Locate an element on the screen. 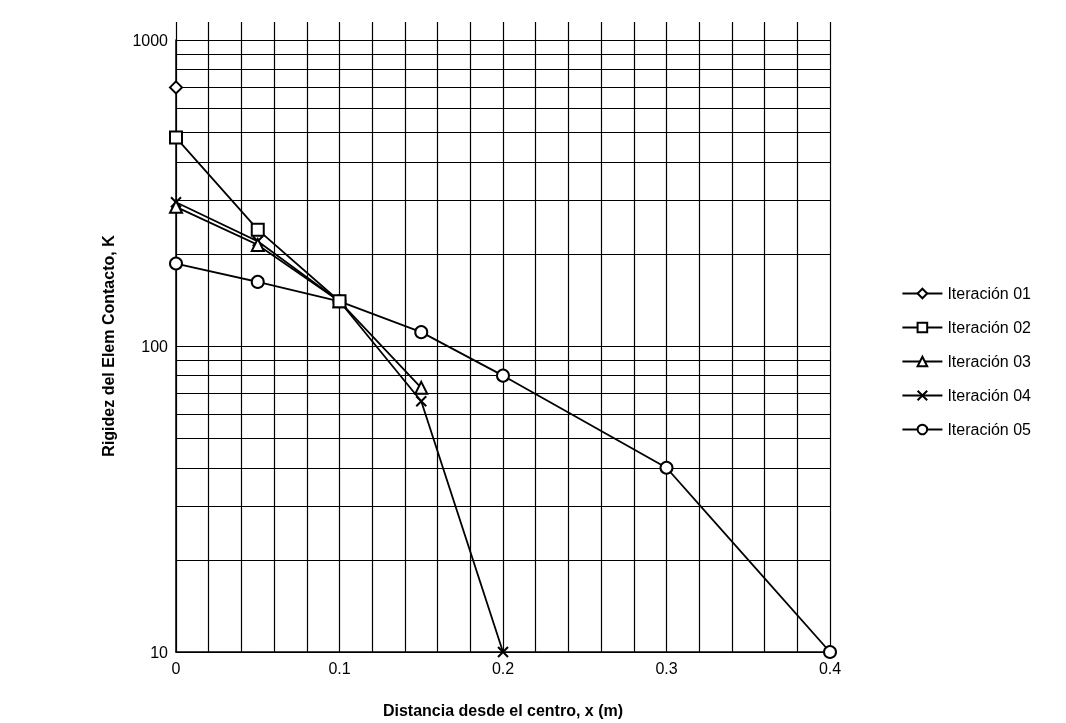  y-tick-label: 100 is located at coordinates (155, 346).